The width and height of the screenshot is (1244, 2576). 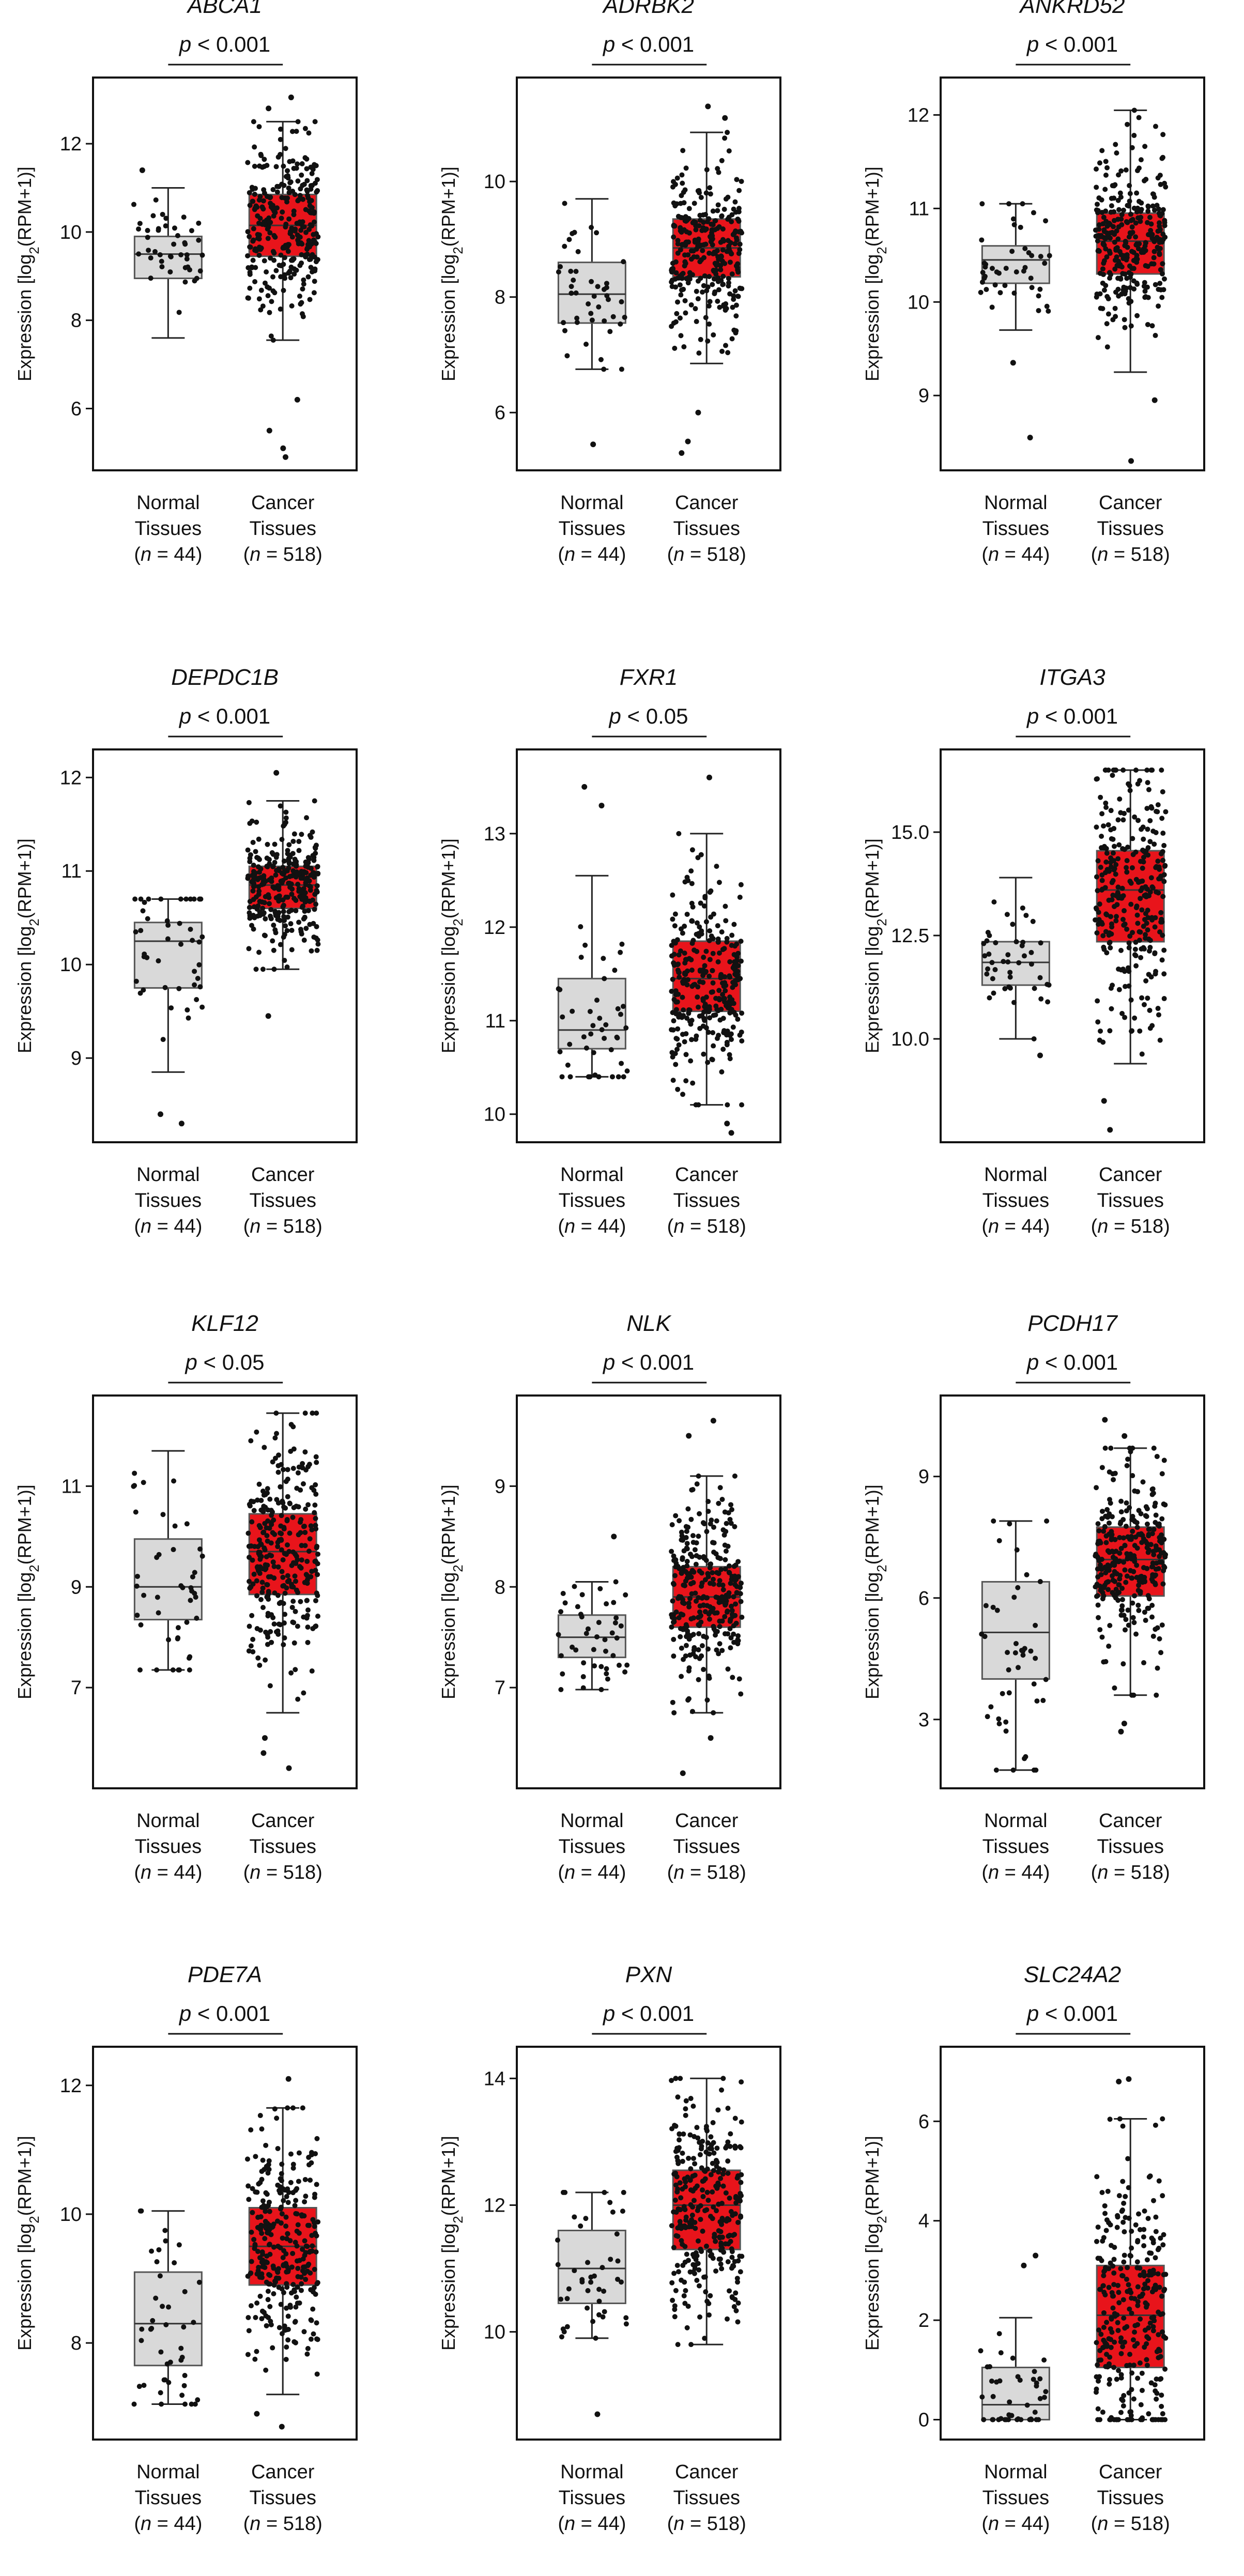 What do you see at coordinates (168, 1011) in the screenshot?
I see `data-points` at bounding box center [168, 1011].